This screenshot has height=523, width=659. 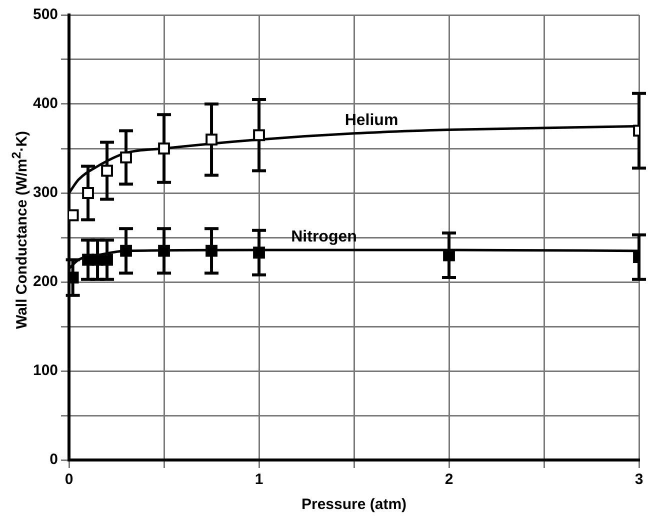 What do you see at coordinates (54, 459) in the screenshot?
I see `y-tick-label: 0` at bounding box center [54, 459].